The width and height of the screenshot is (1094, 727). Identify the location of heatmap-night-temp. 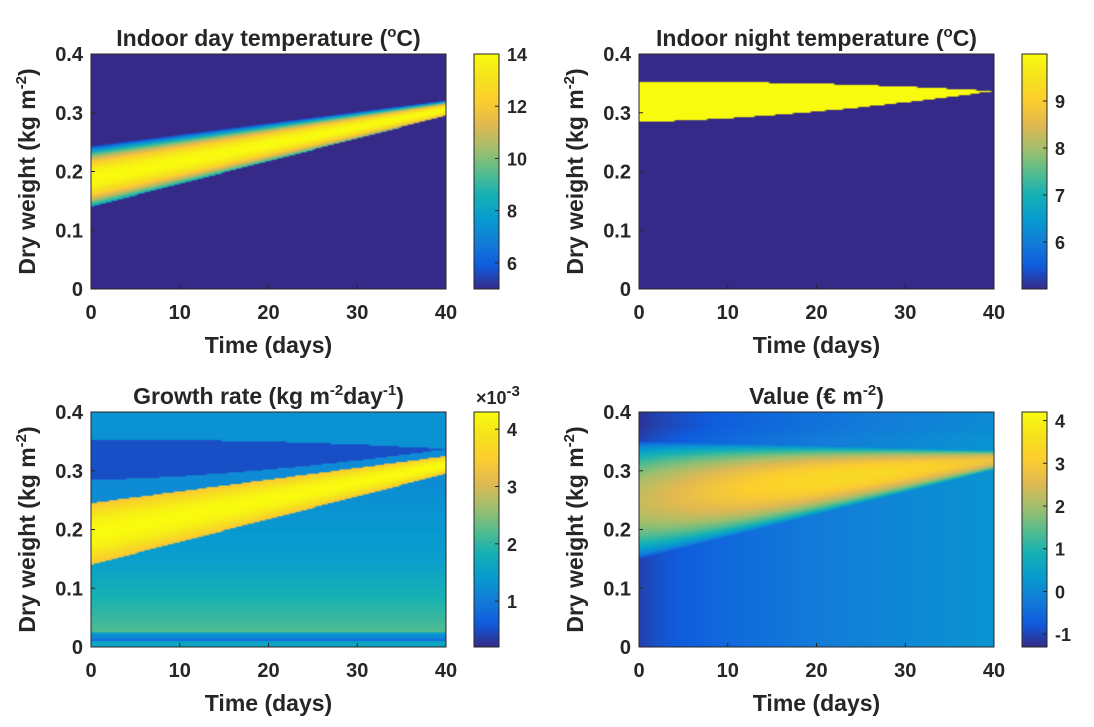
(816, 171).